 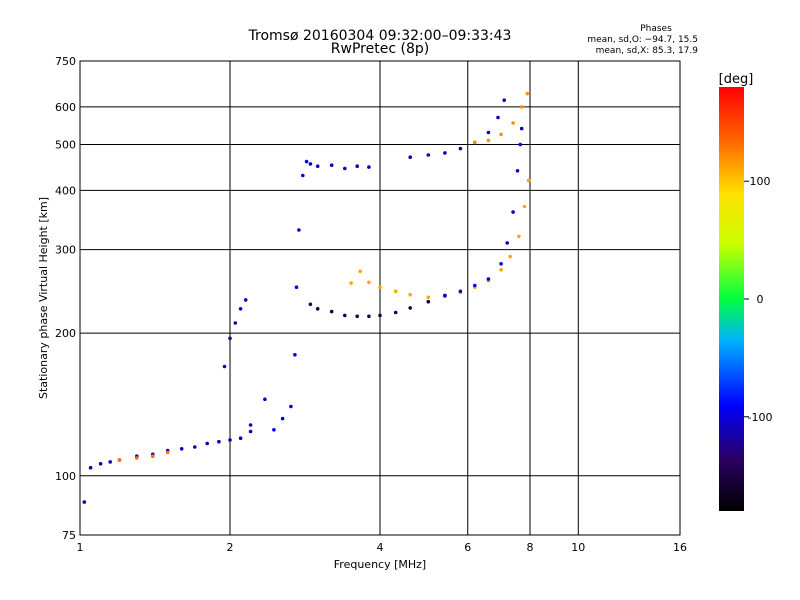 What do you see at coordinates (65, 107) in the screenshot?
I see `y-tick-label: 600` at bounding box center [65, 107].